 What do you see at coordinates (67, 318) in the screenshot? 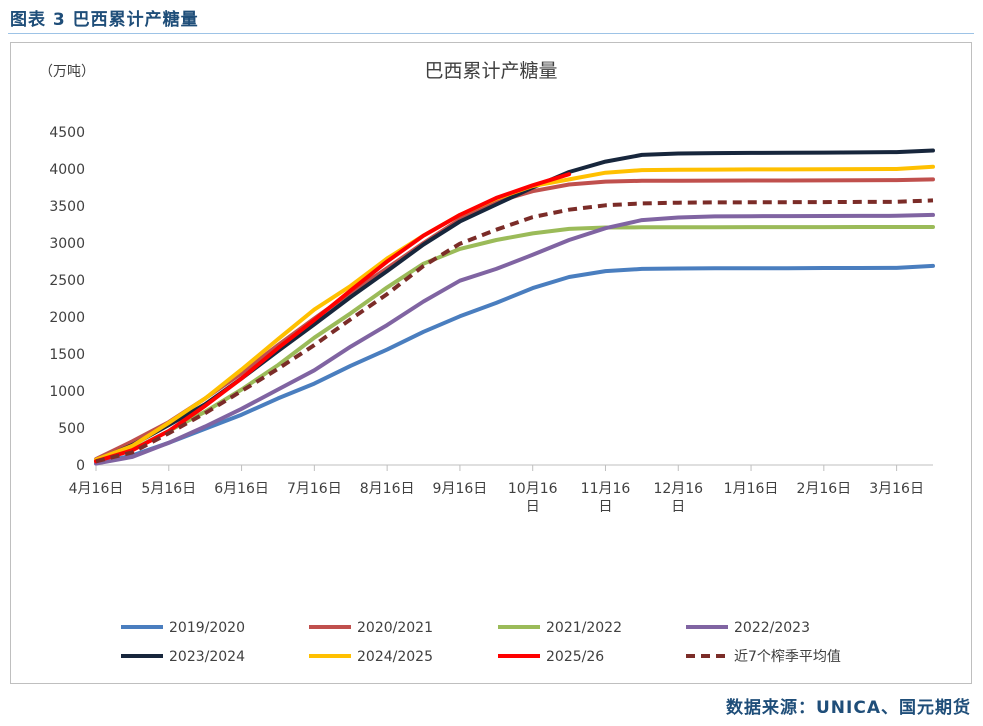
I see `y-tick-label: 2000` at bounding box center [67, 318].